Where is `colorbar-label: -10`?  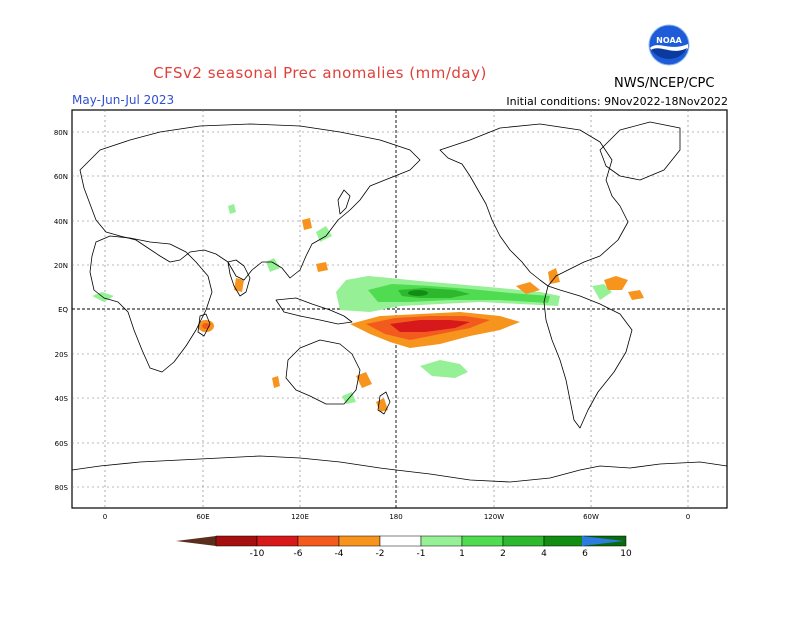 colorbar-label: -10 is located at coordinates (257, 554).